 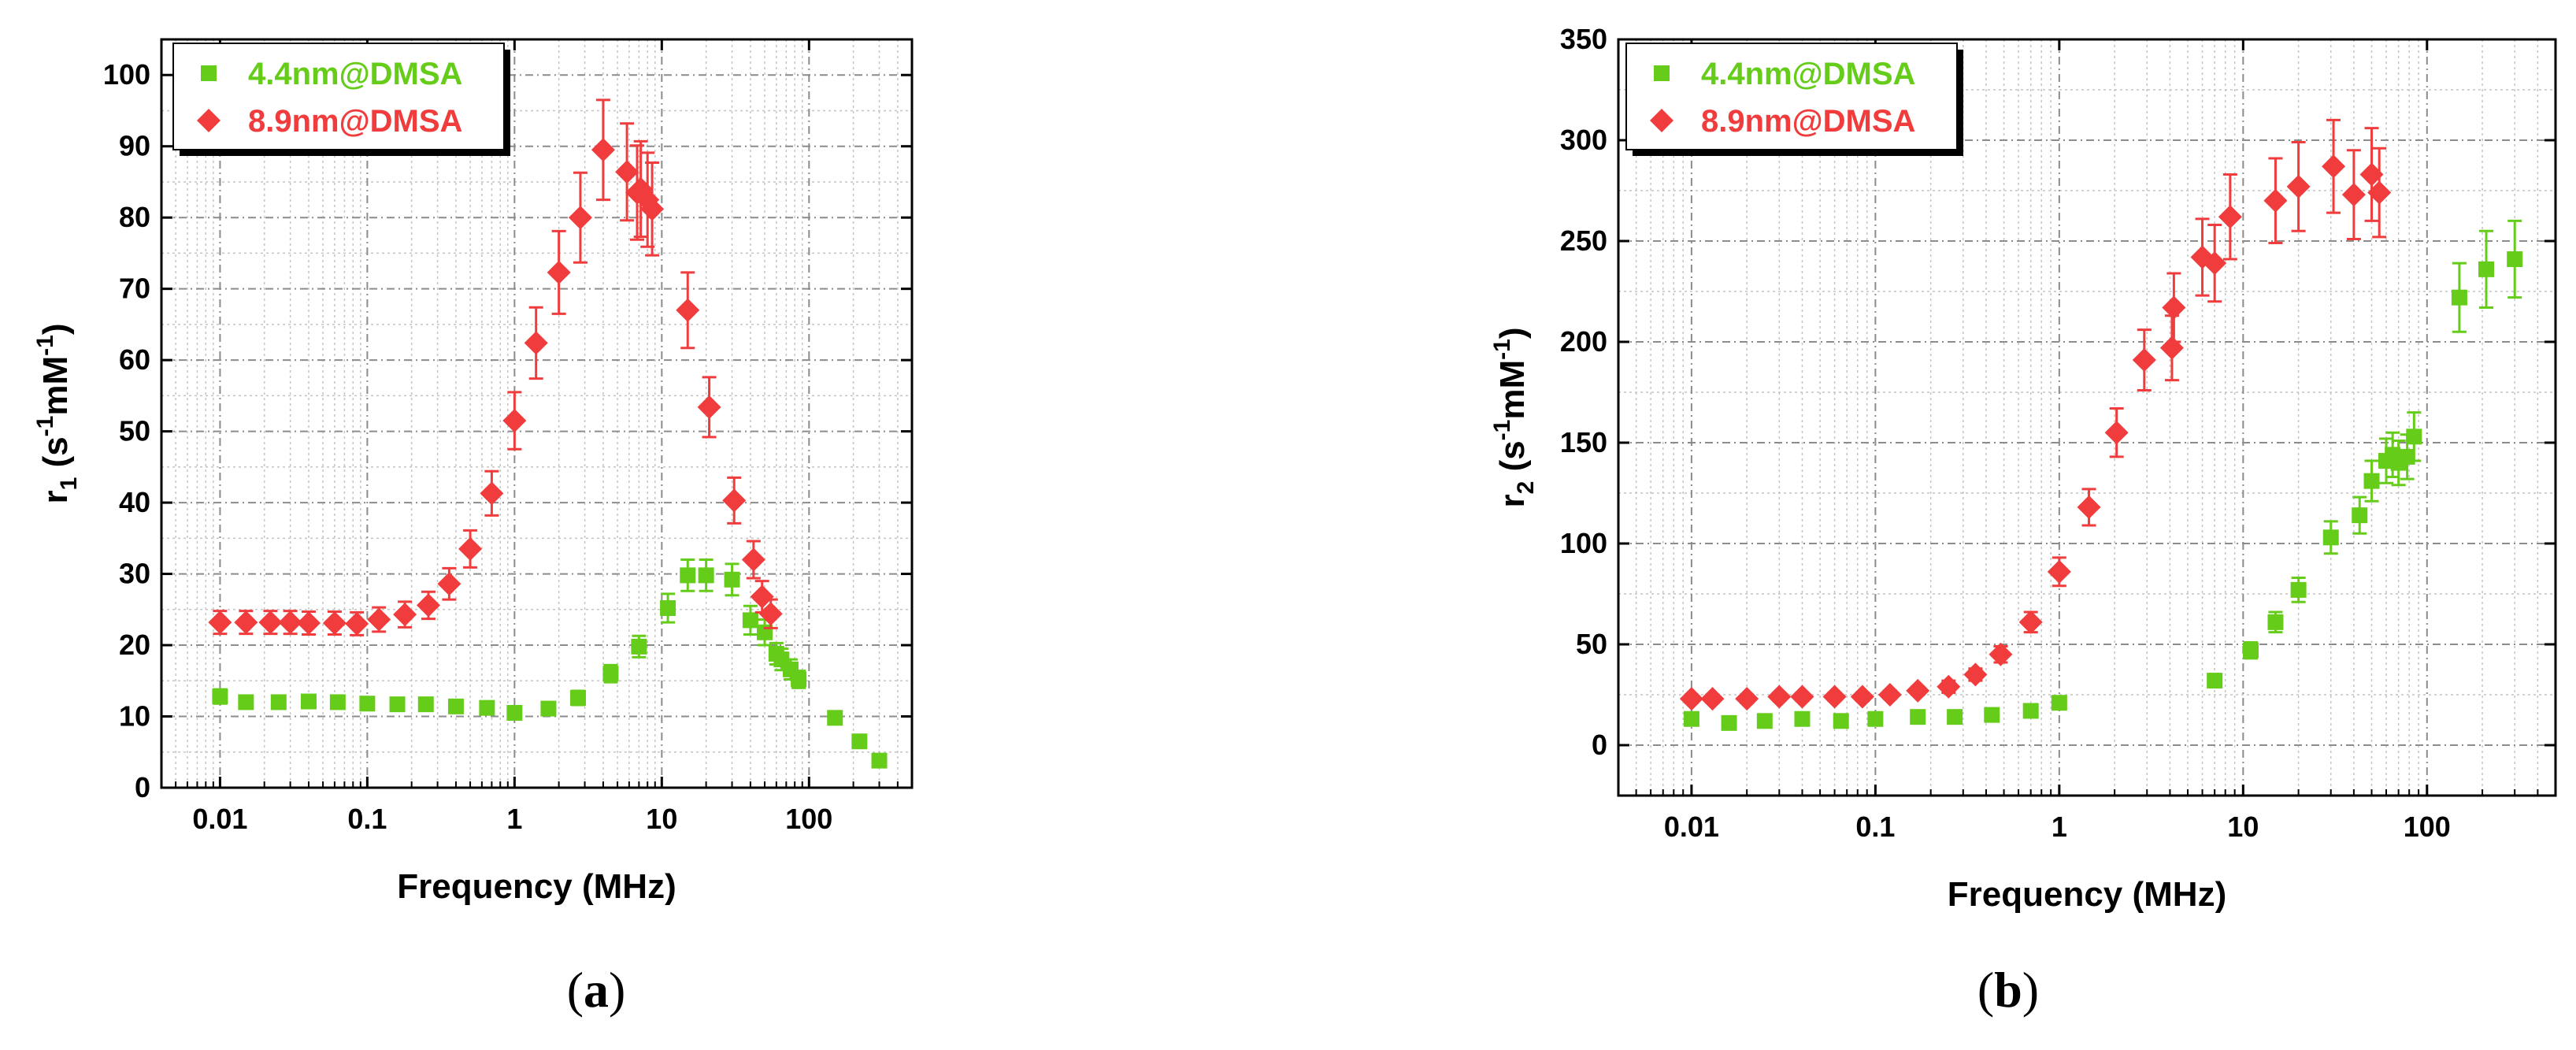 I want to click on y-tick-label: 90, so click(x=134, y=146).